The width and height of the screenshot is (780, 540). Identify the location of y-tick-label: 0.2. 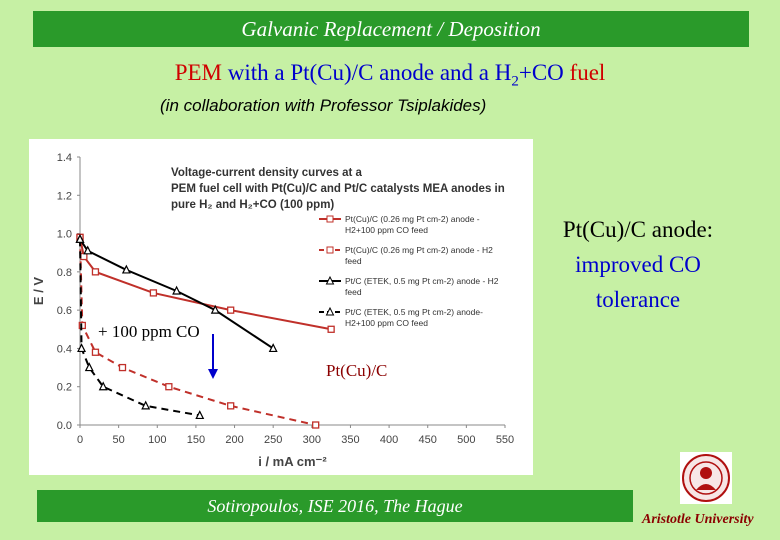
(64, 388).